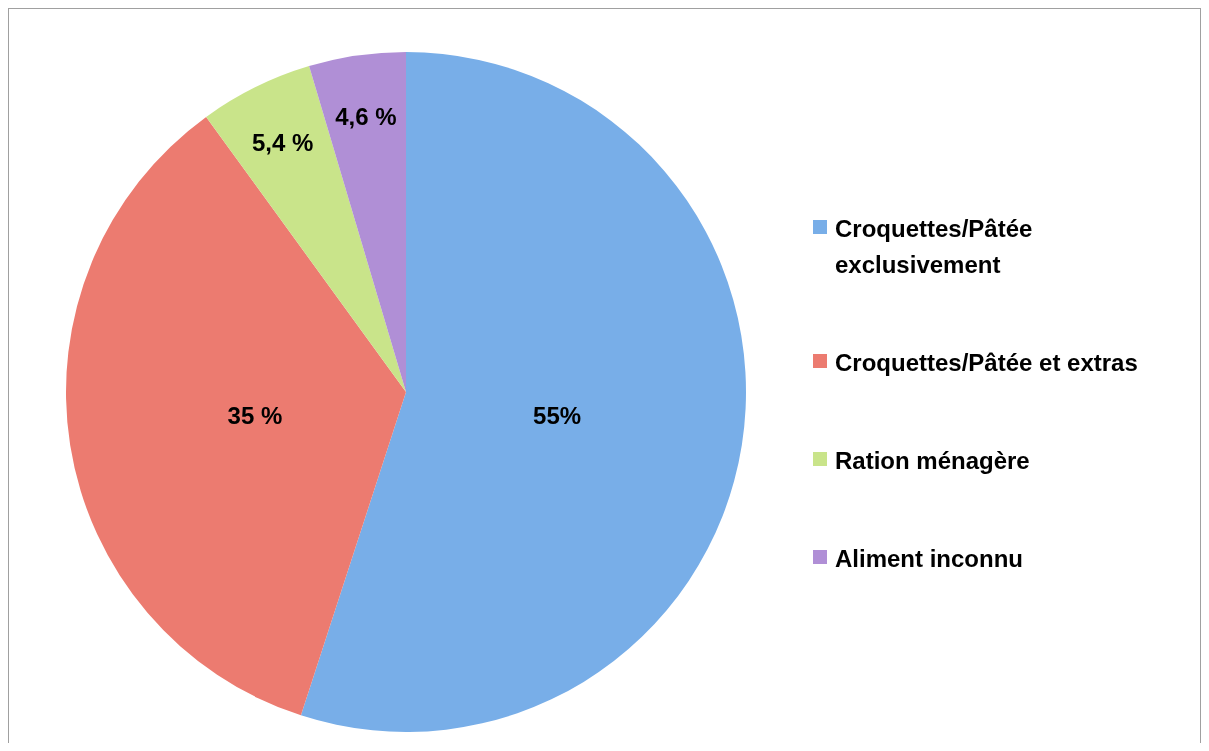 The width and height of the screenshot is (1209, 751). What do you see at coordinates (282, 142) in the screenshot?
I see `data-label: 5,4 %` at bounding box center [282, 142].